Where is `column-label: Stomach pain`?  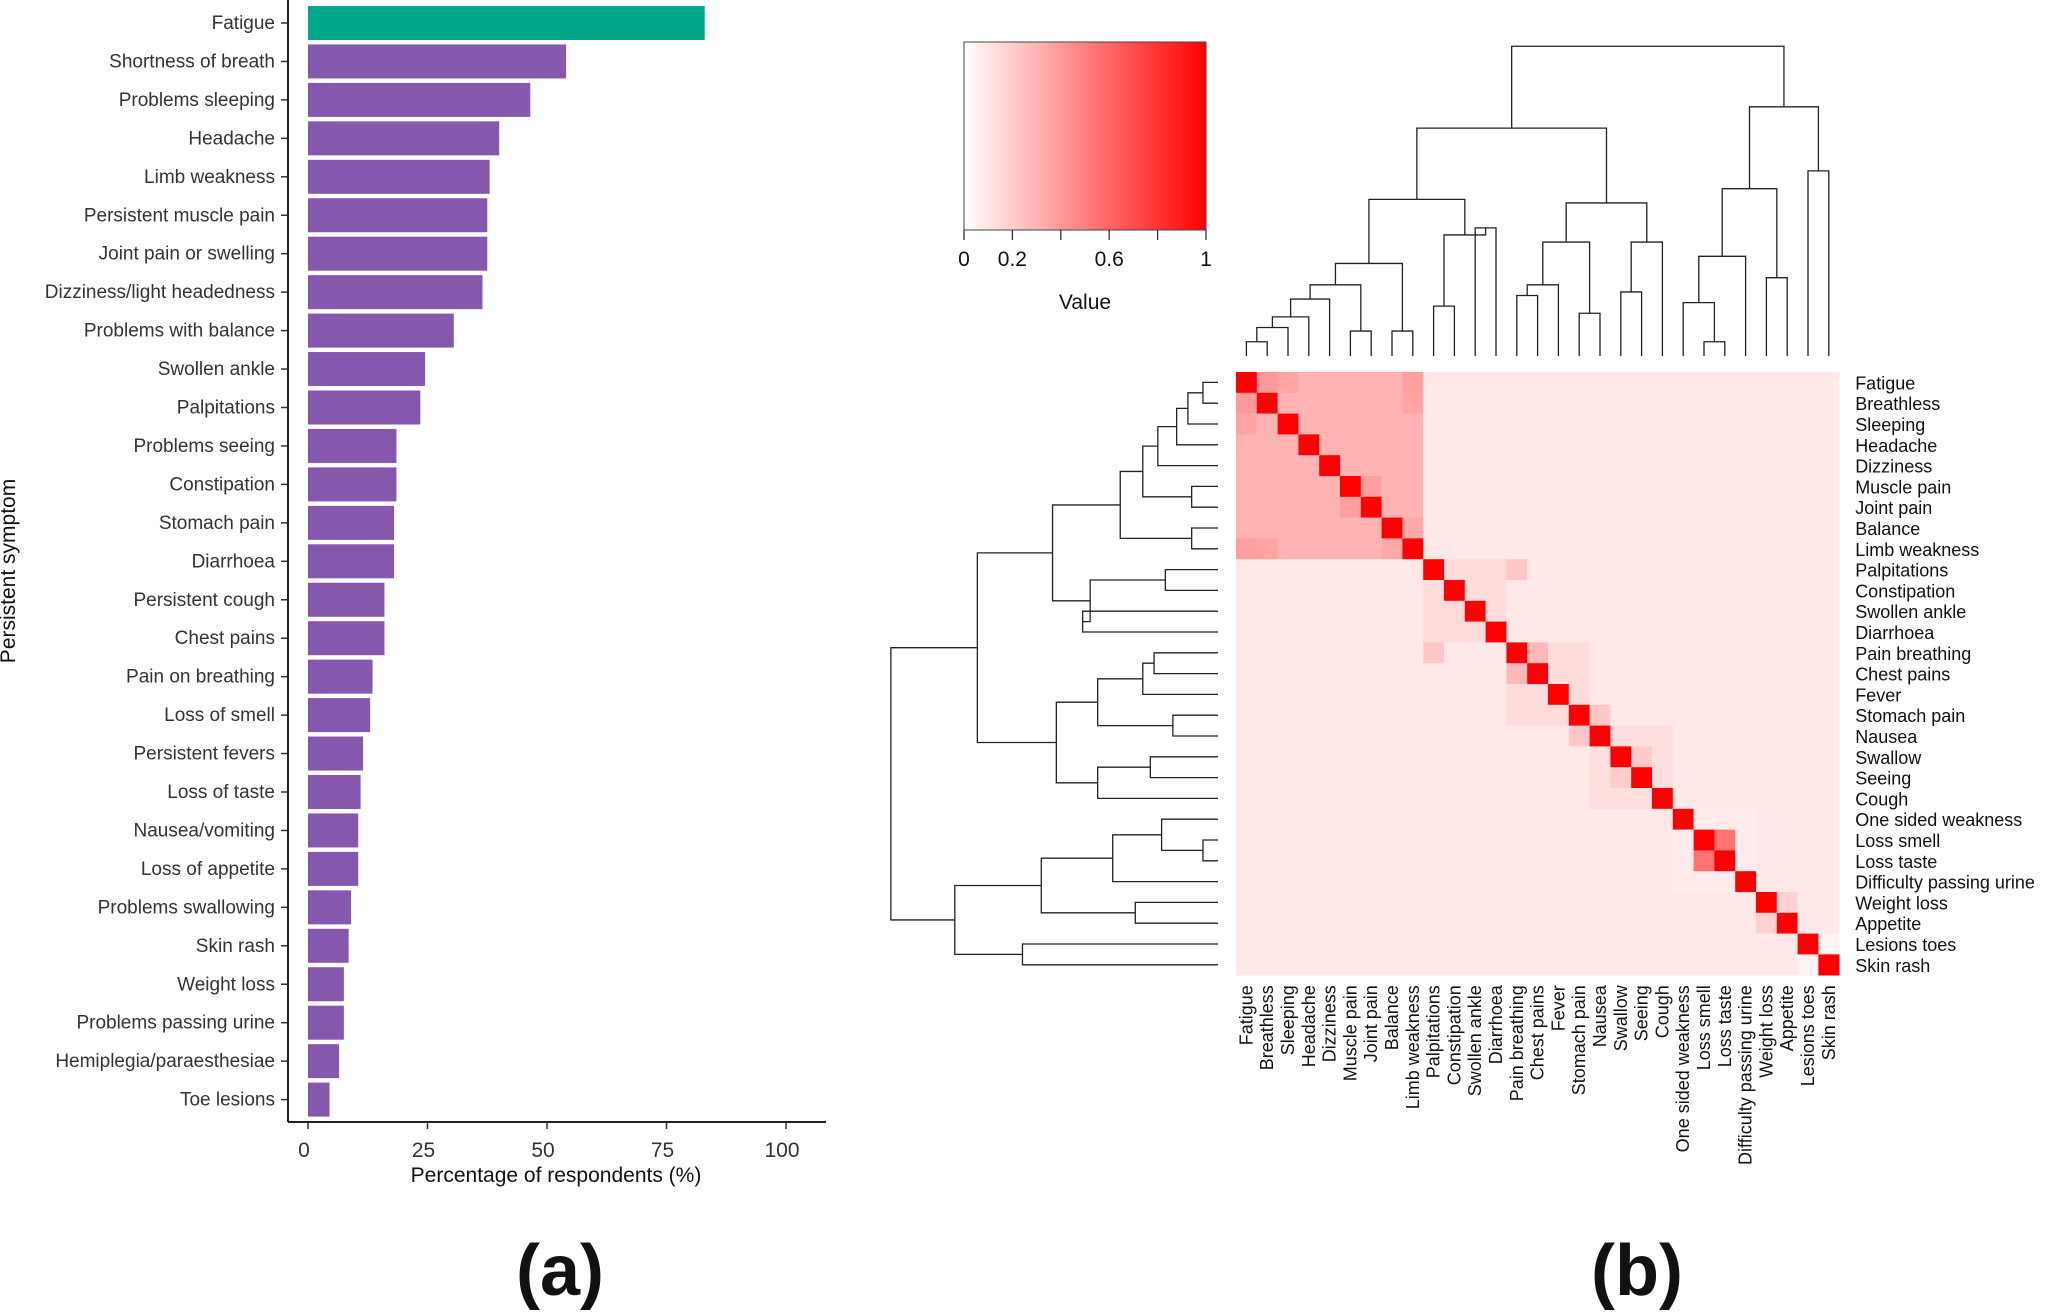 column-label: Stomach pain is located at coordinates (1579, 1040).